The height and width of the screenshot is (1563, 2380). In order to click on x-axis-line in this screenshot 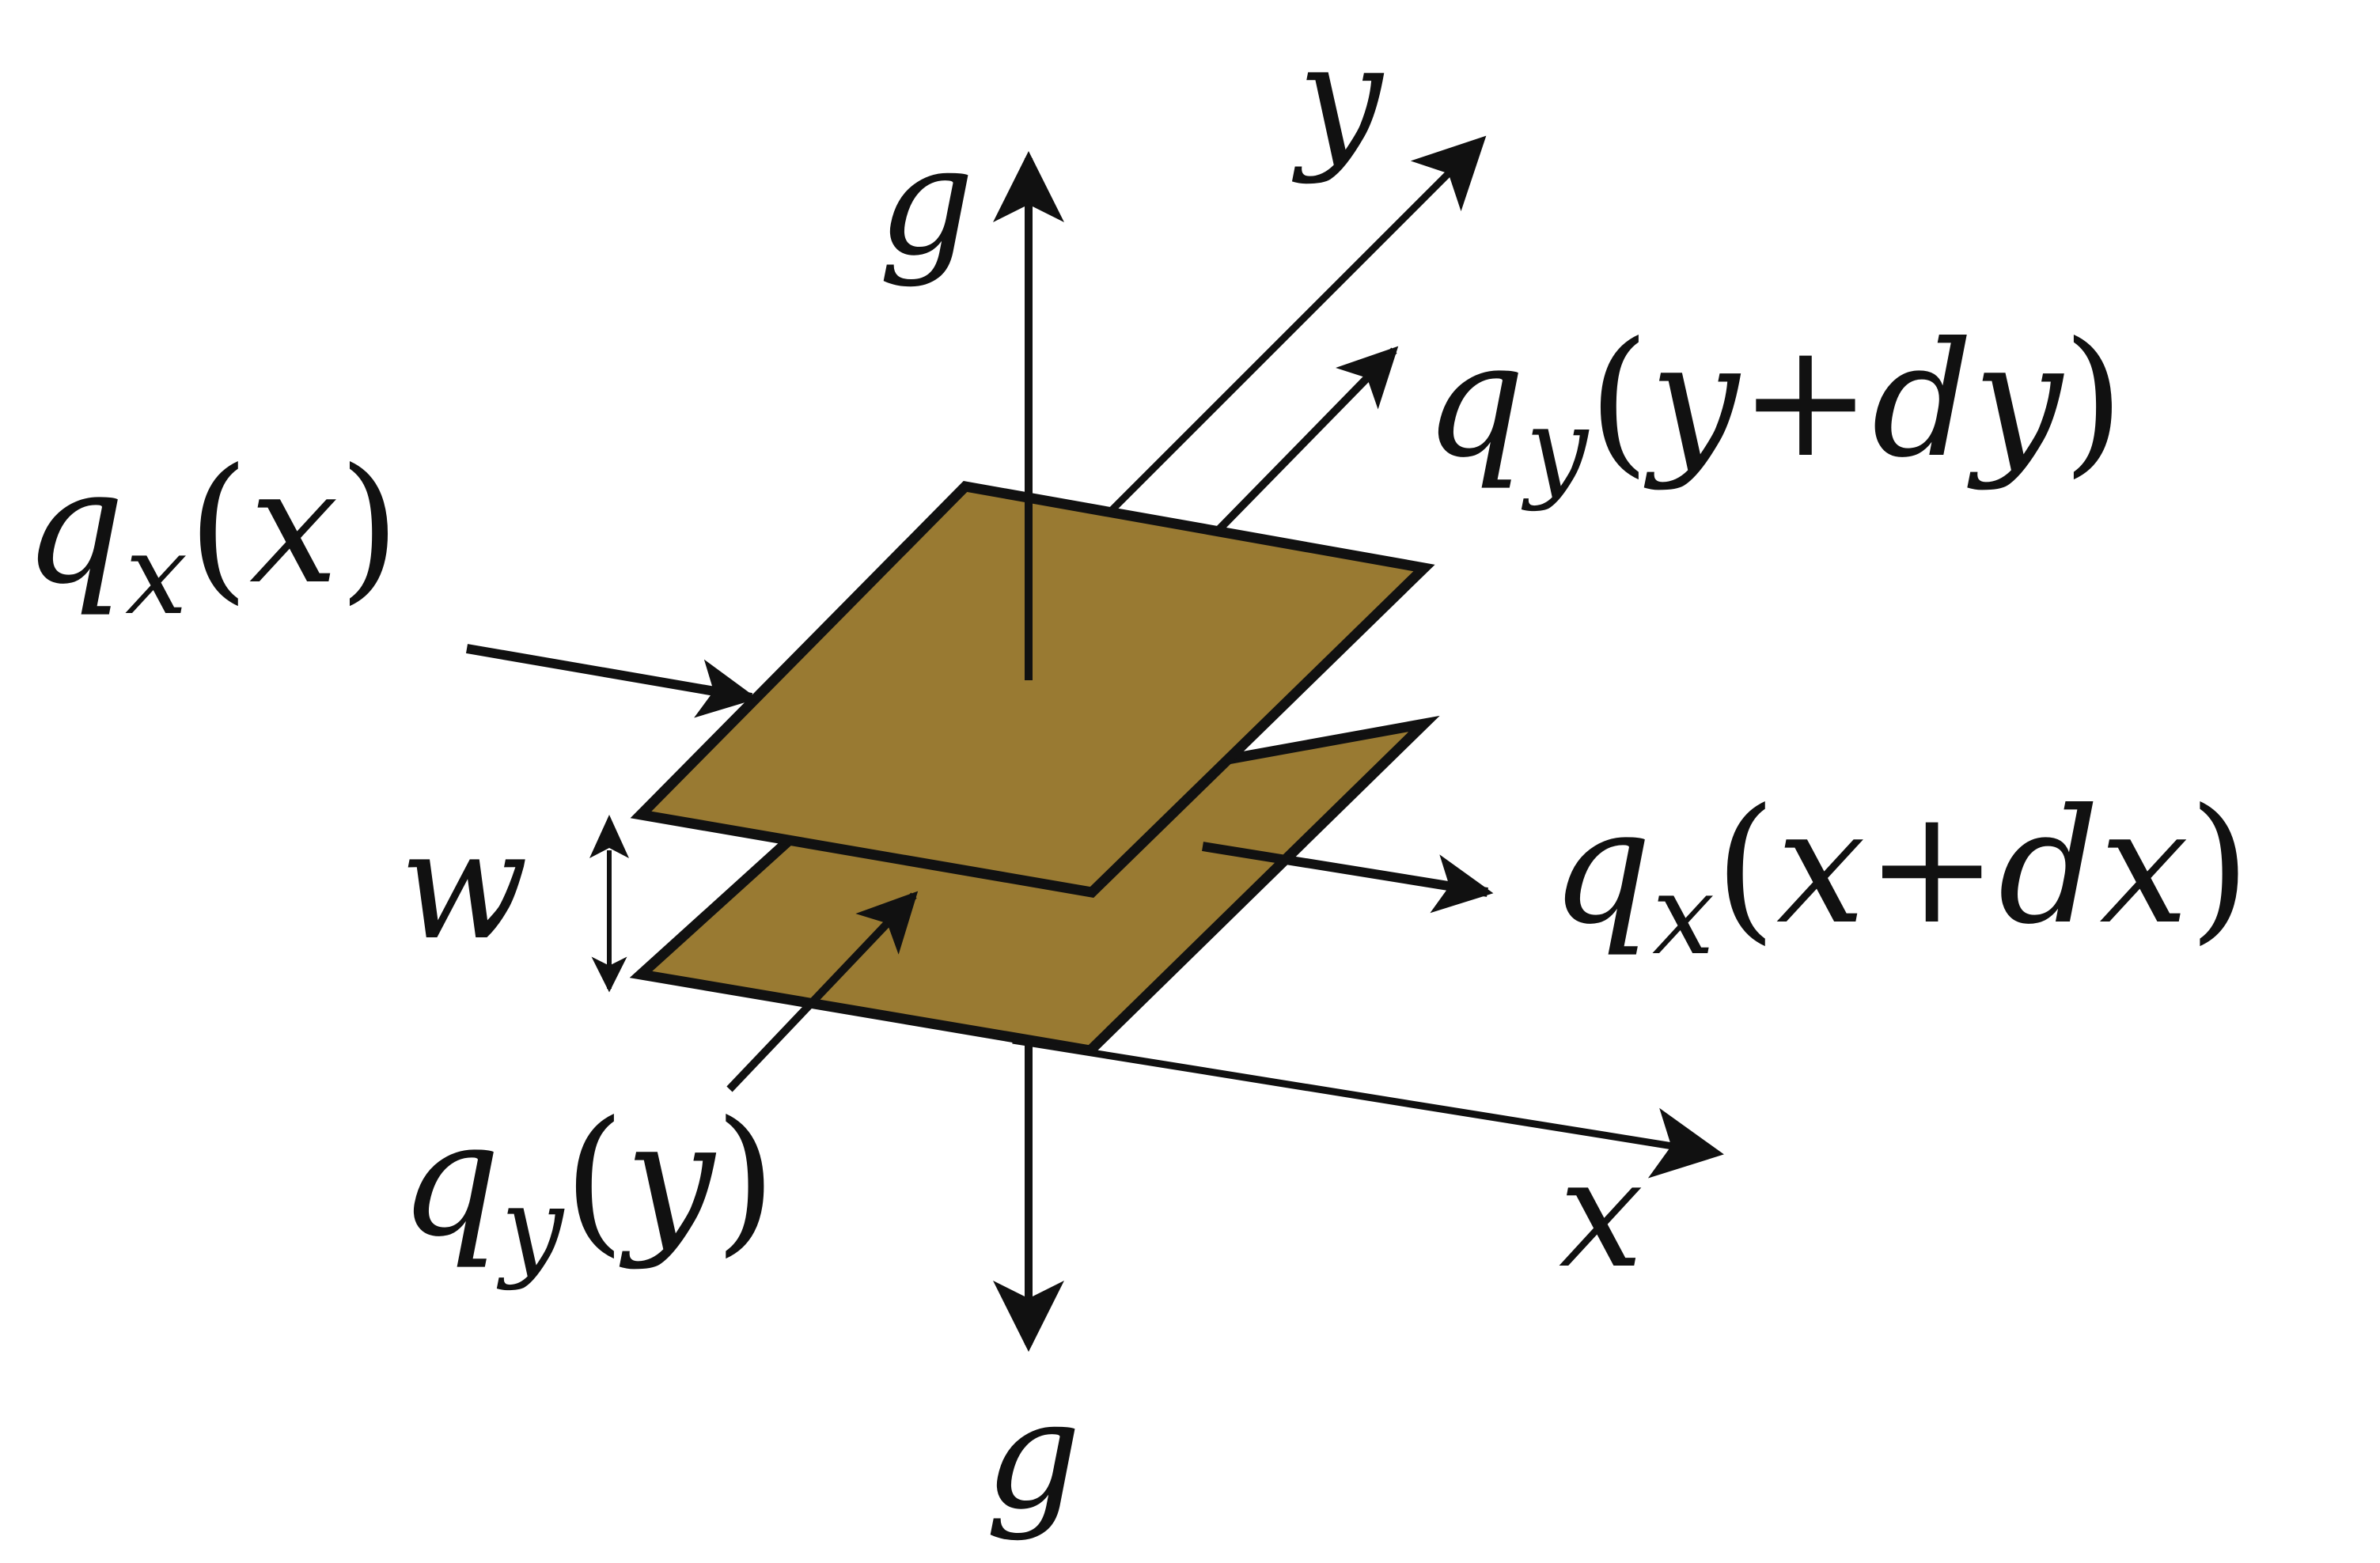, I will do `click(1368, 1107)`.